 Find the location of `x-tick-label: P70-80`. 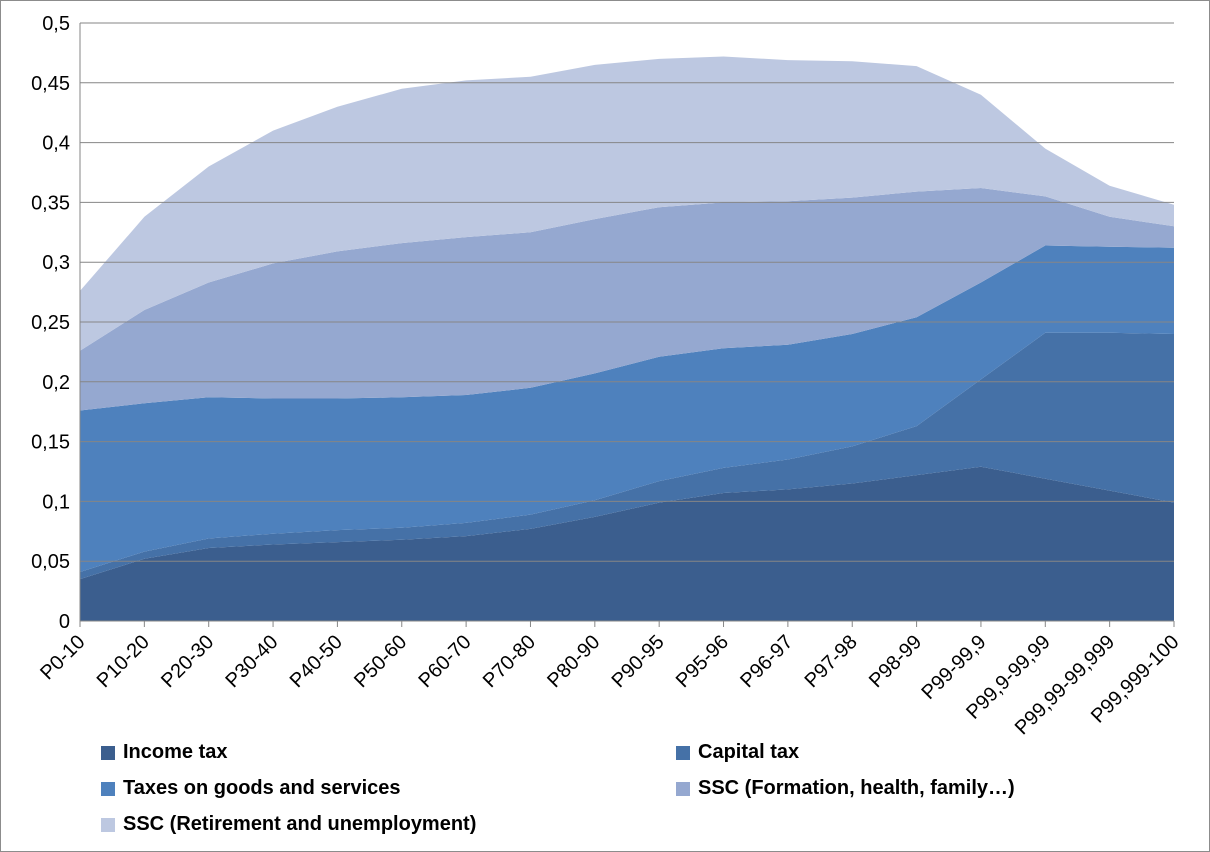

x-tick-label: P70-80 is located at coordinates (509, 661).